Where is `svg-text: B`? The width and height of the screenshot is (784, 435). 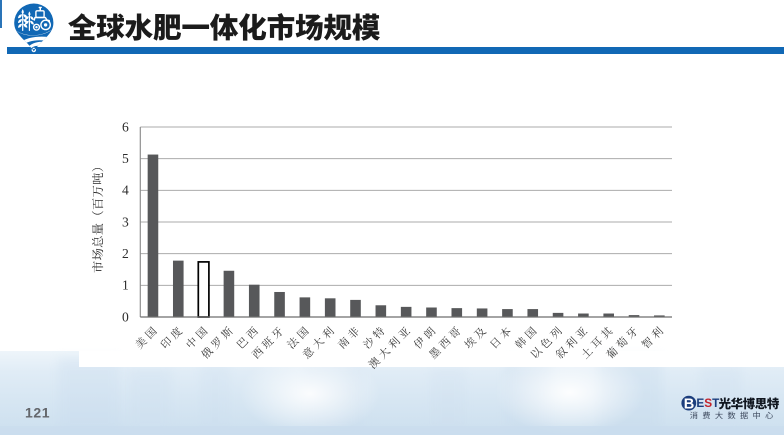 svg-text: B is located at coordinates (689, 404).